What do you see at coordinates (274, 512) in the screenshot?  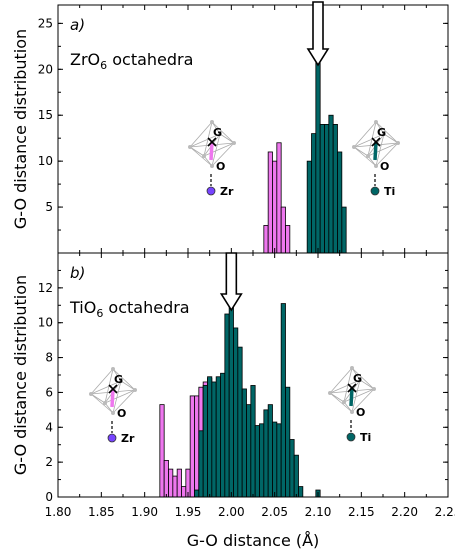 I see `x-tick-label: 2.05` at bounding box center [274, 512].